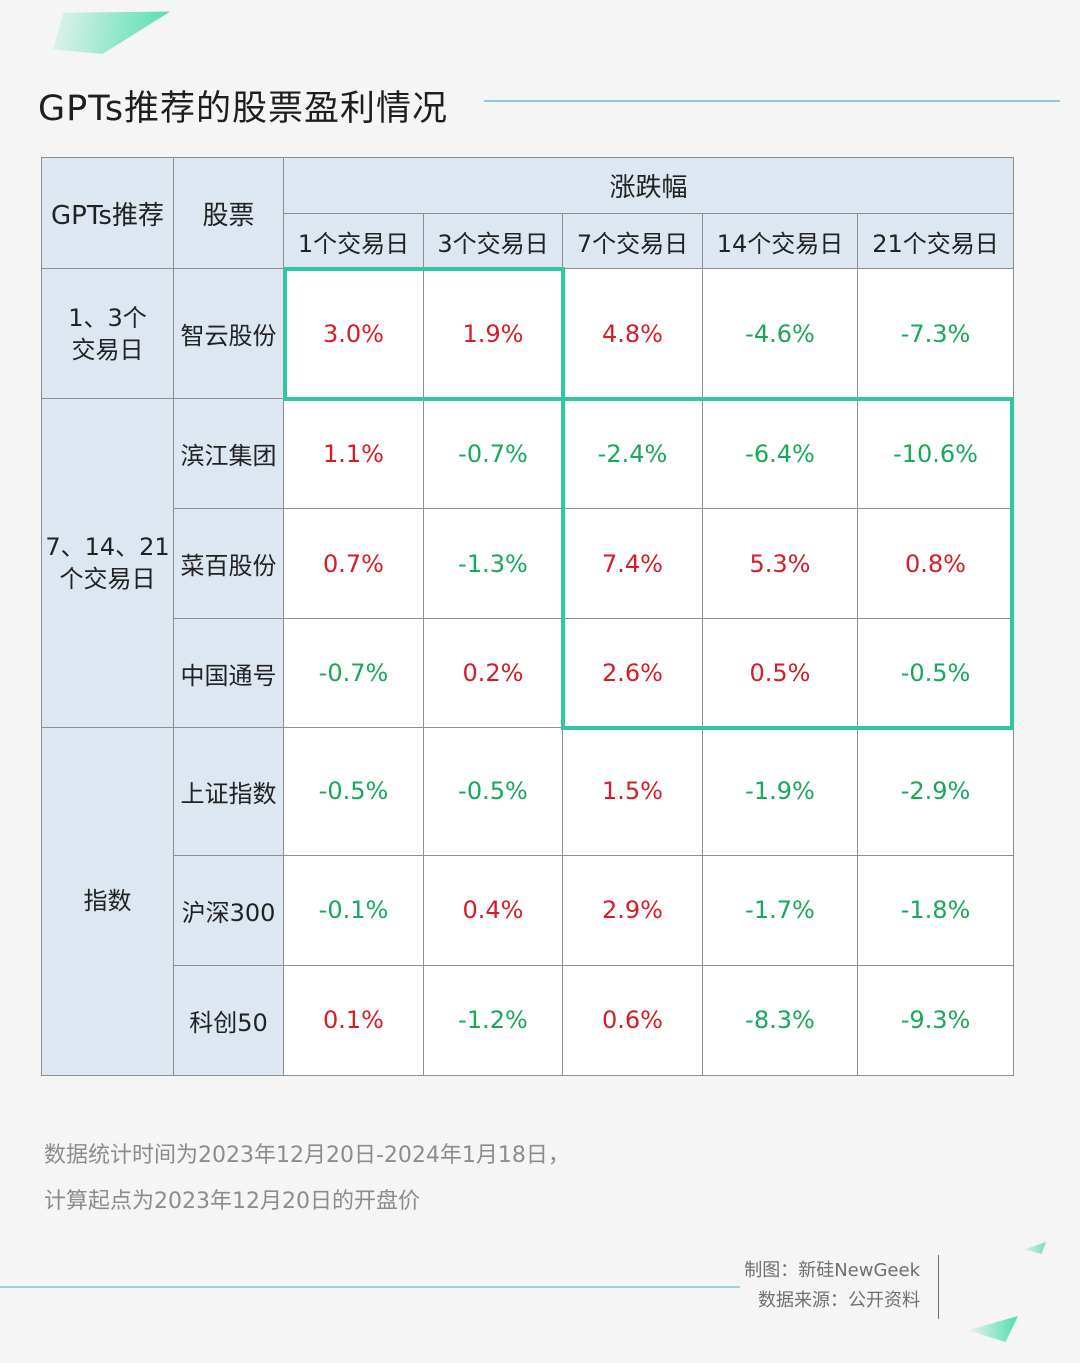  I want to click on credits-separator, so click(938, 1287).